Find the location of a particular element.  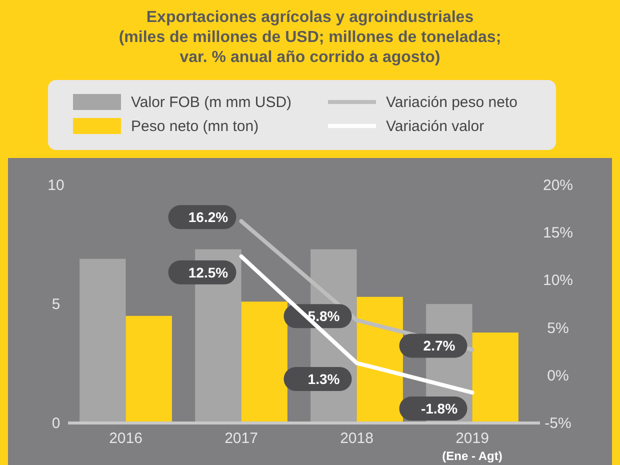

y-tick-label: 5 is located at coordinates (56, 304).